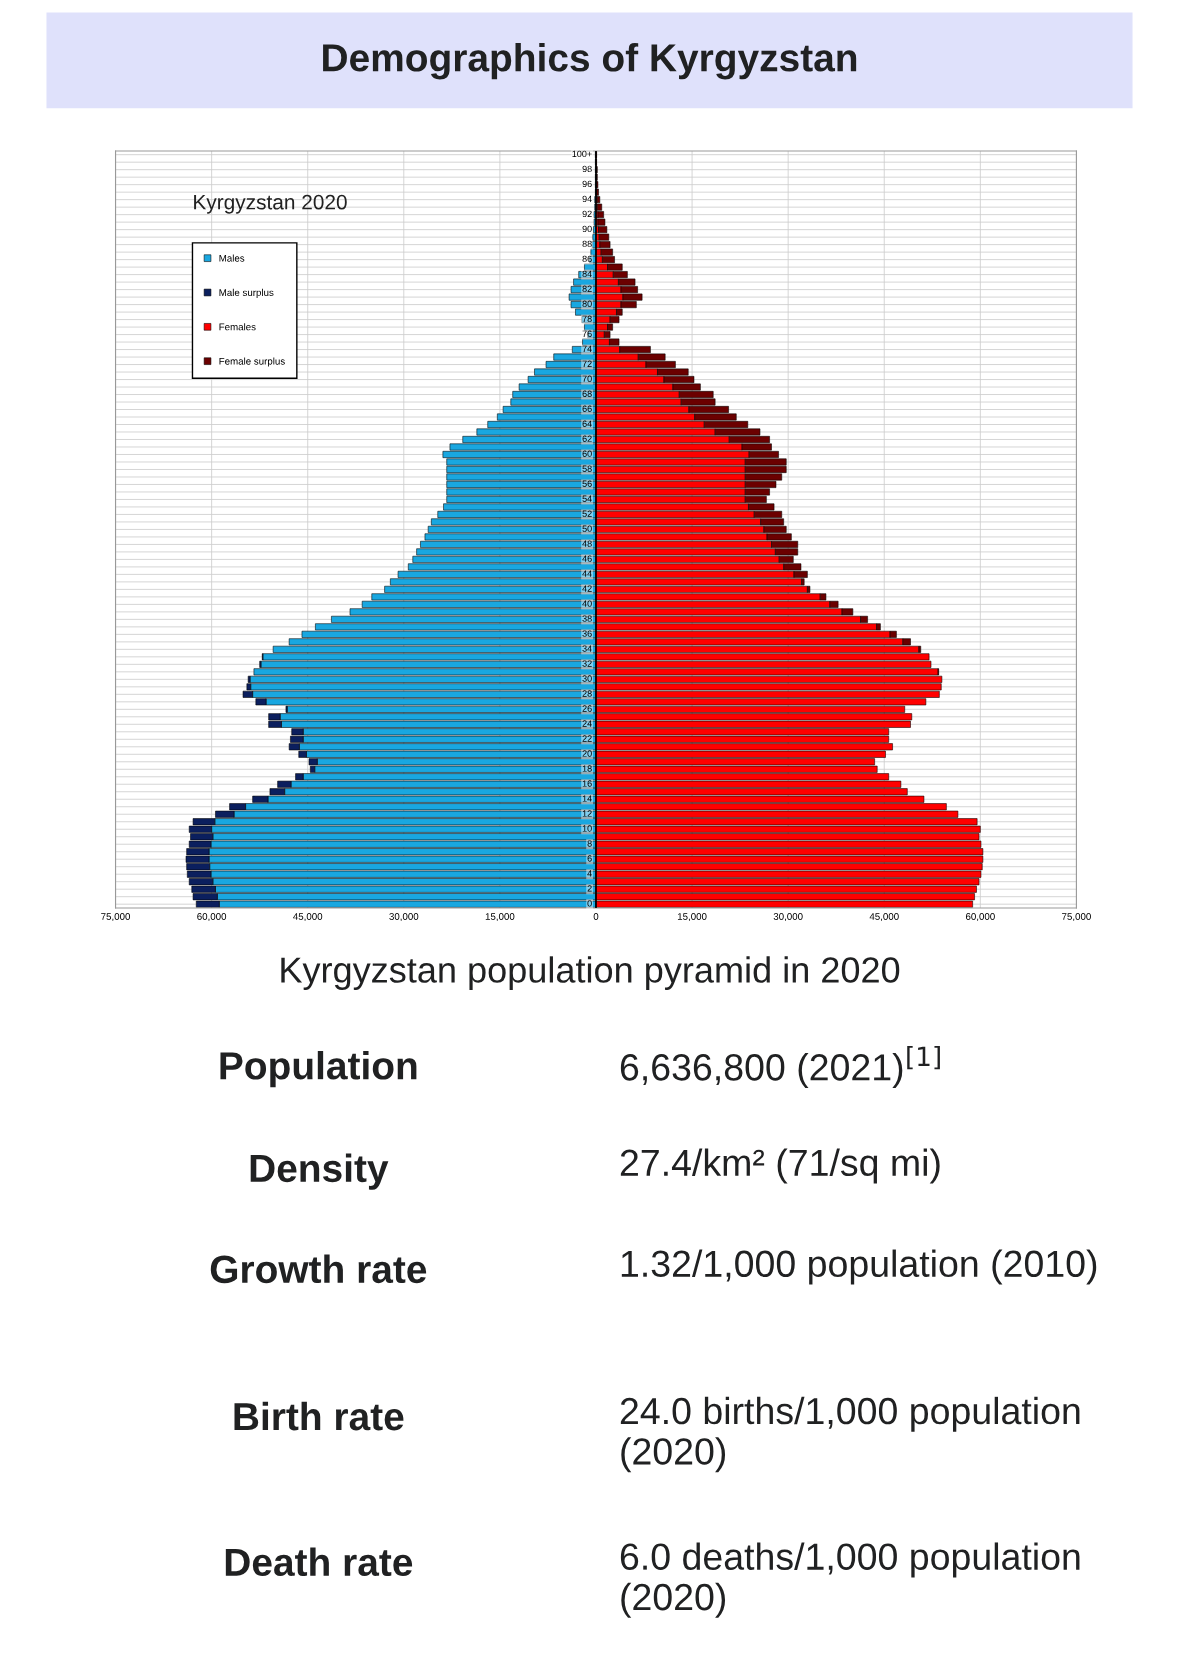  I want to click on text: Population, so click(318, 1069).